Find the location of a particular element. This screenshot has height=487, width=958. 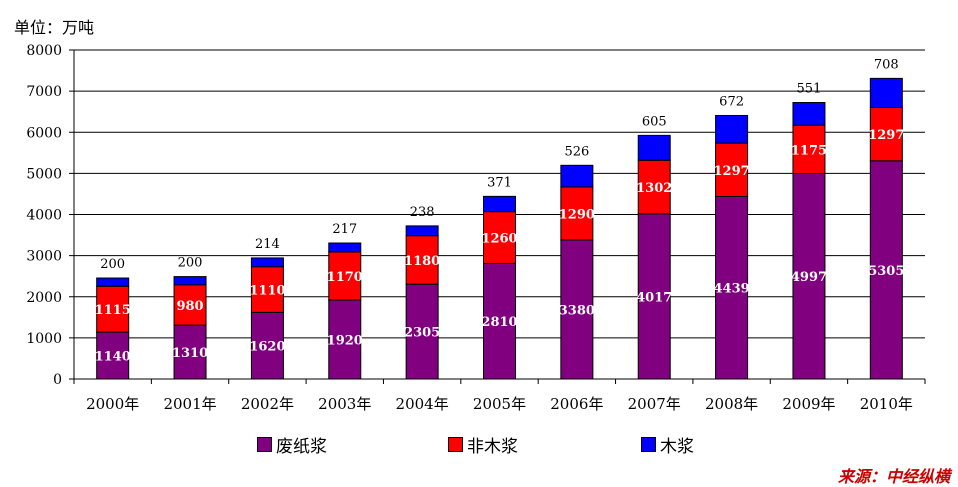

data-label-0-5: 2810 is located at coordinates (499, 322).